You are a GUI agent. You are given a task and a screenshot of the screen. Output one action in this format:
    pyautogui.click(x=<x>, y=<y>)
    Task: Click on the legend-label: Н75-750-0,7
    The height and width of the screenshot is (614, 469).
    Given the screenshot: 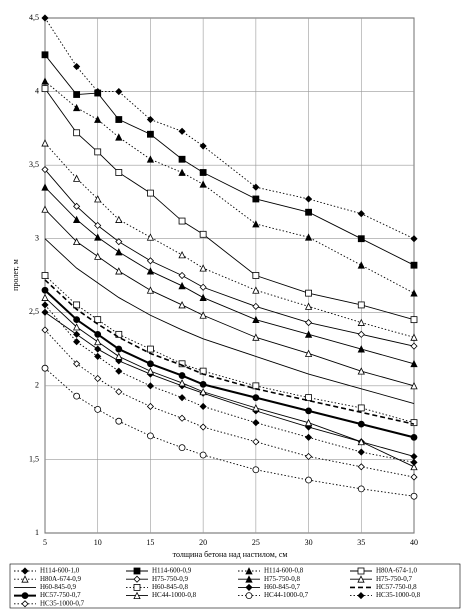 What is the action you would take?
    pyautogui.click(x=394, y=579)
    